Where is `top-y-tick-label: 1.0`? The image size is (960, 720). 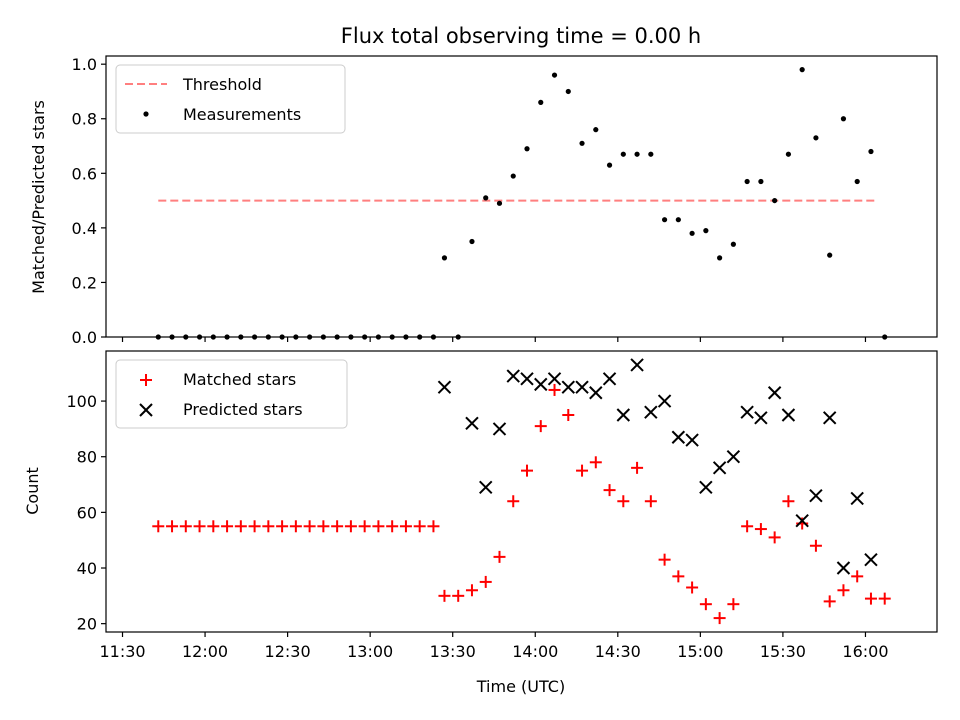
top-y-tick-label: 1.0 is located at coordinates (84, 64).